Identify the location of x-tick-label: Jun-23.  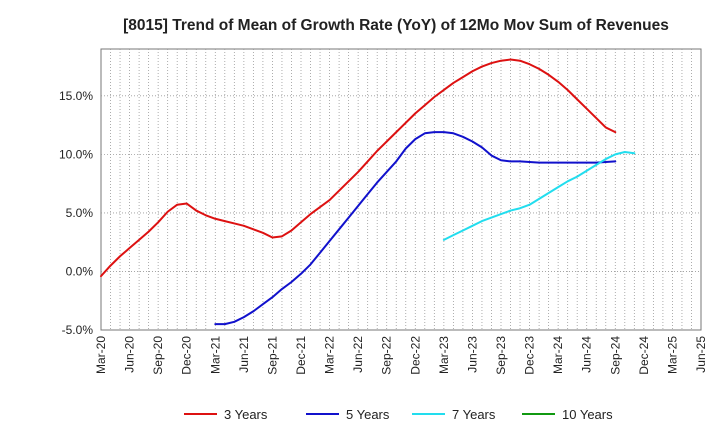
(472, 354).